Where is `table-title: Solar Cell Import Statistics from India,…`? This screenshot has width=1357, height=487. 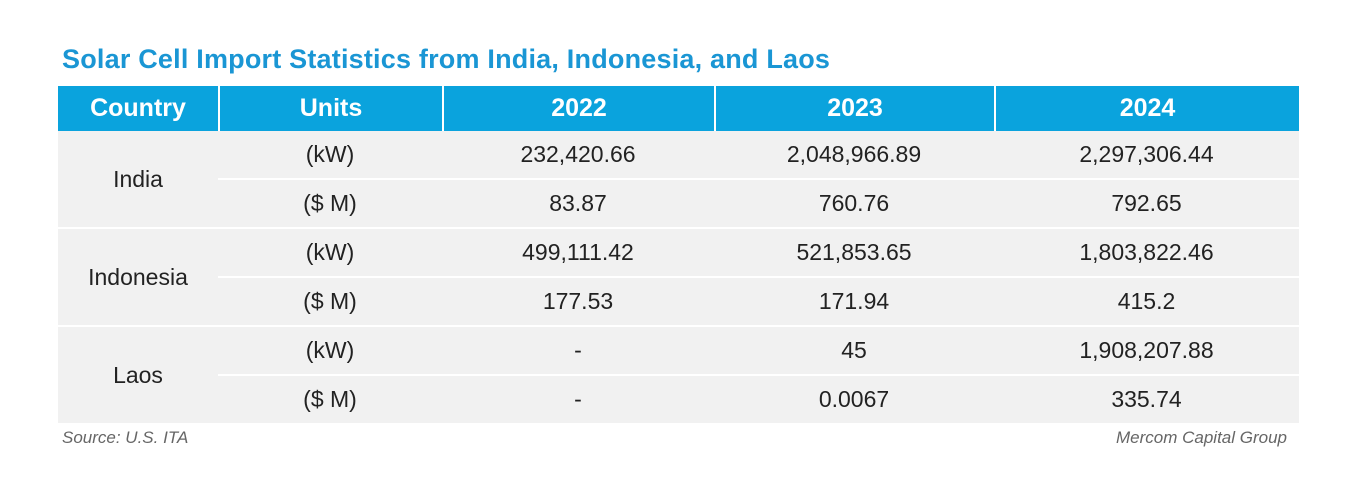 table-title: Solar Cell Import Statistics from India,… is located at coordinates (446, 59).